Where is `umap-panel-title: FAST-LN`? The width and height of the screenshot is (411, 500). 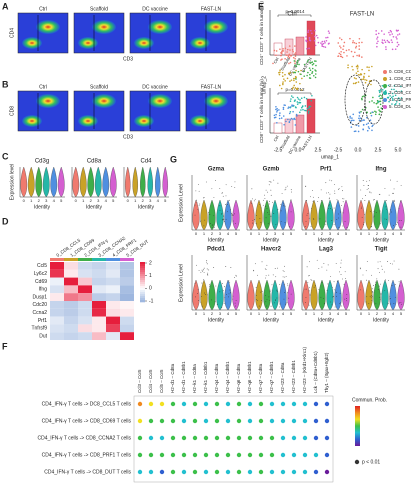 umap-panel-title: FAST-LN is located at coordinates (362, 15).